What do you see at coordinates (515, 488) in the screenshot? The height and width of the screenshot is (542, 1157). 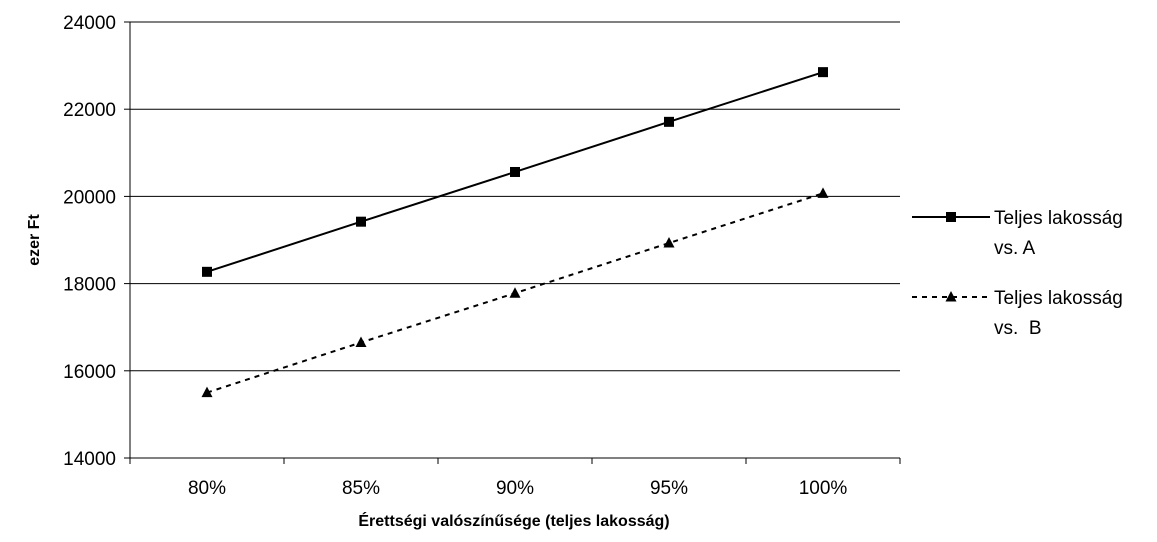 I see `x-tick-label: 90%` at bounding box center [515, 488].